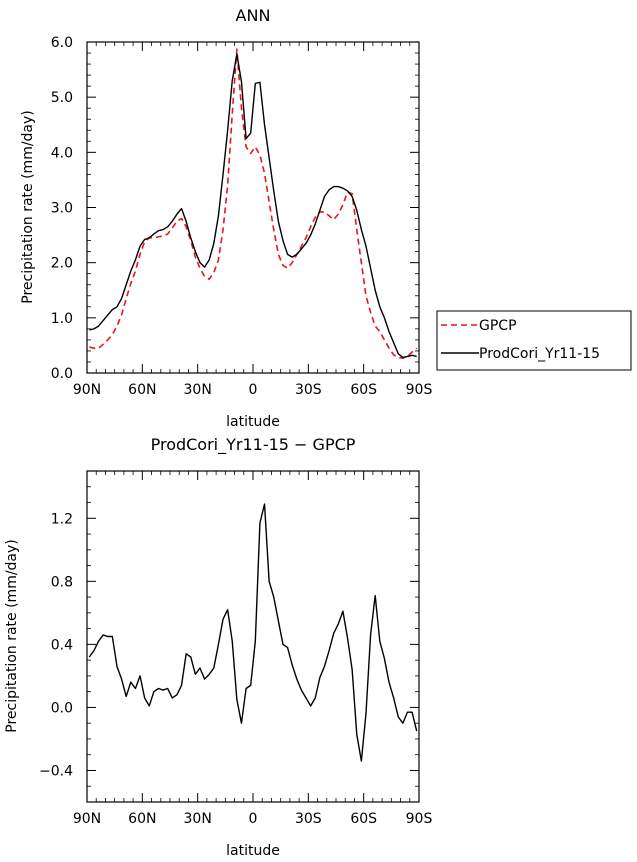  I want to click on chart-title: ANN, so click(253, 15).